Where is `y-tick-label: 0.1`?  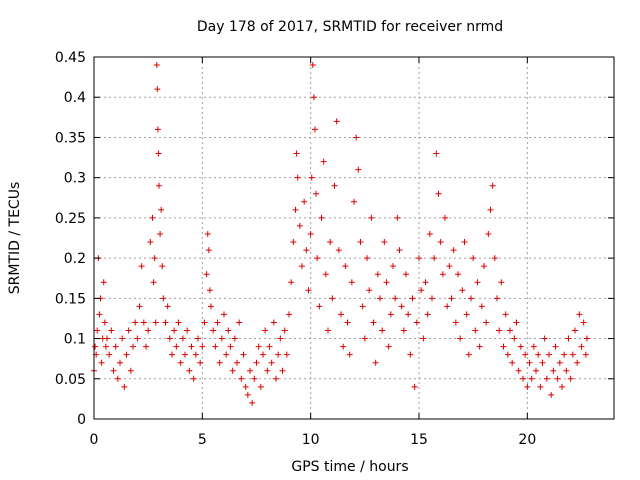 y-tick-label: 0.1 is located at coordinates (75, 340).